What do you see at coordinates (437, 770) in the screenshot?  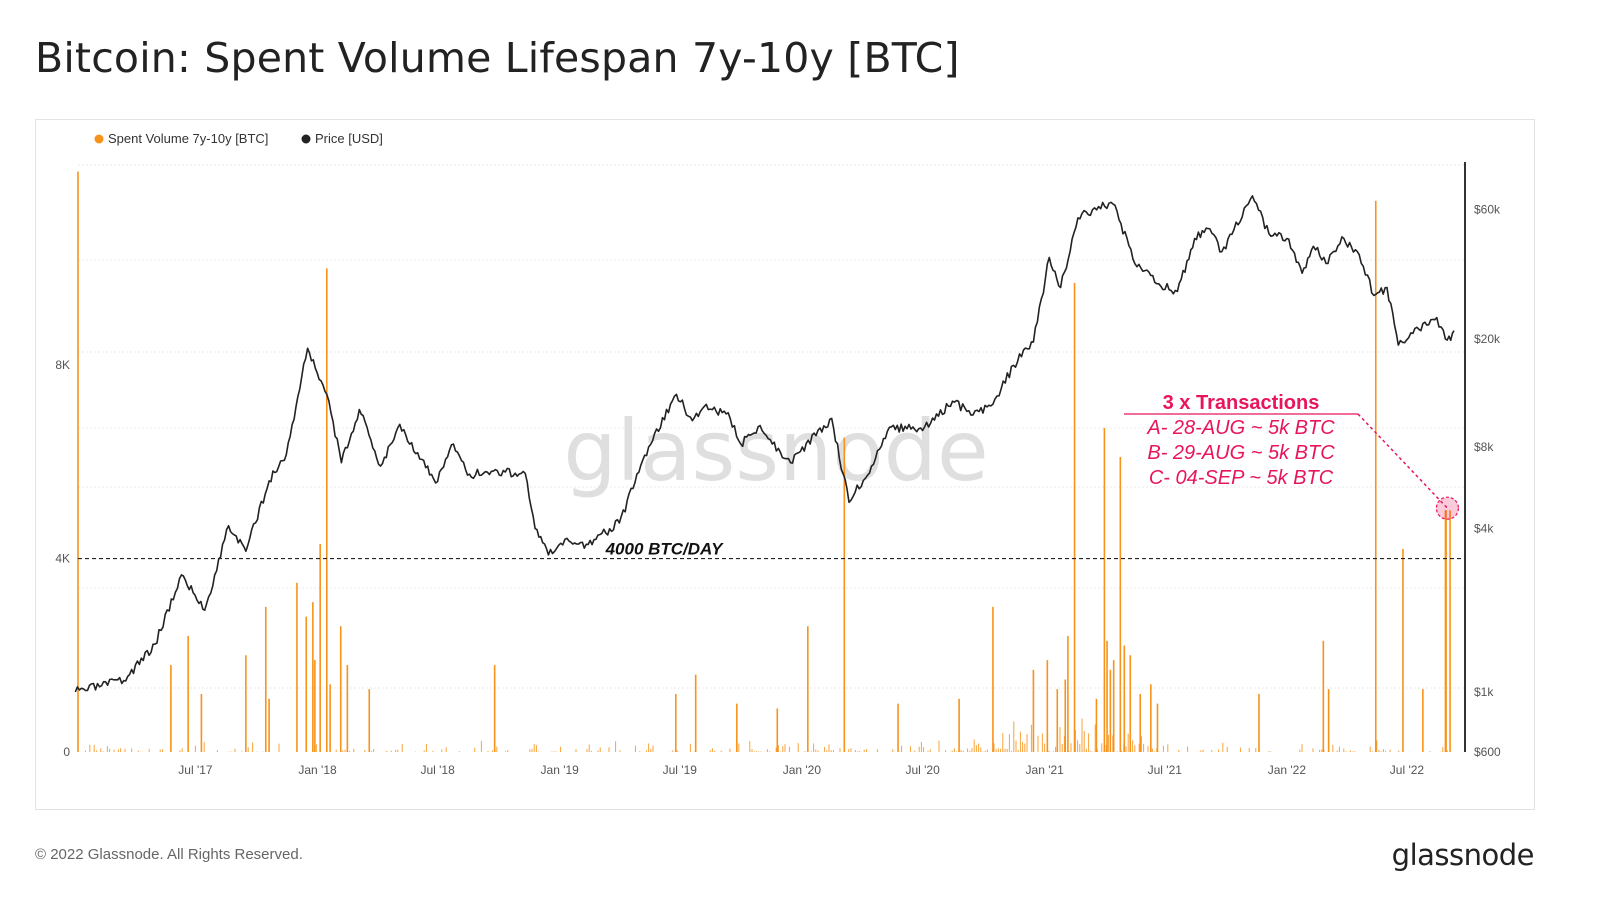 I see `x-tick-label: Jul '18` at bounding box center [437, 770].